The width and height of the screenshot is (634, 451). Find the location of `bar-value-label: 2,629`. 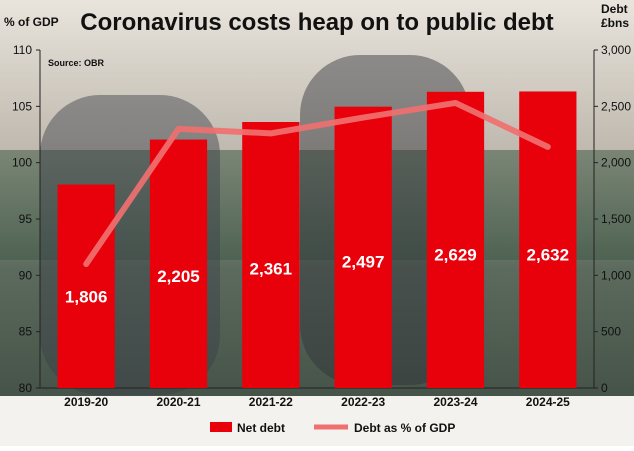

bar-value-label: 2,629 is located at coordinates (455, 255).